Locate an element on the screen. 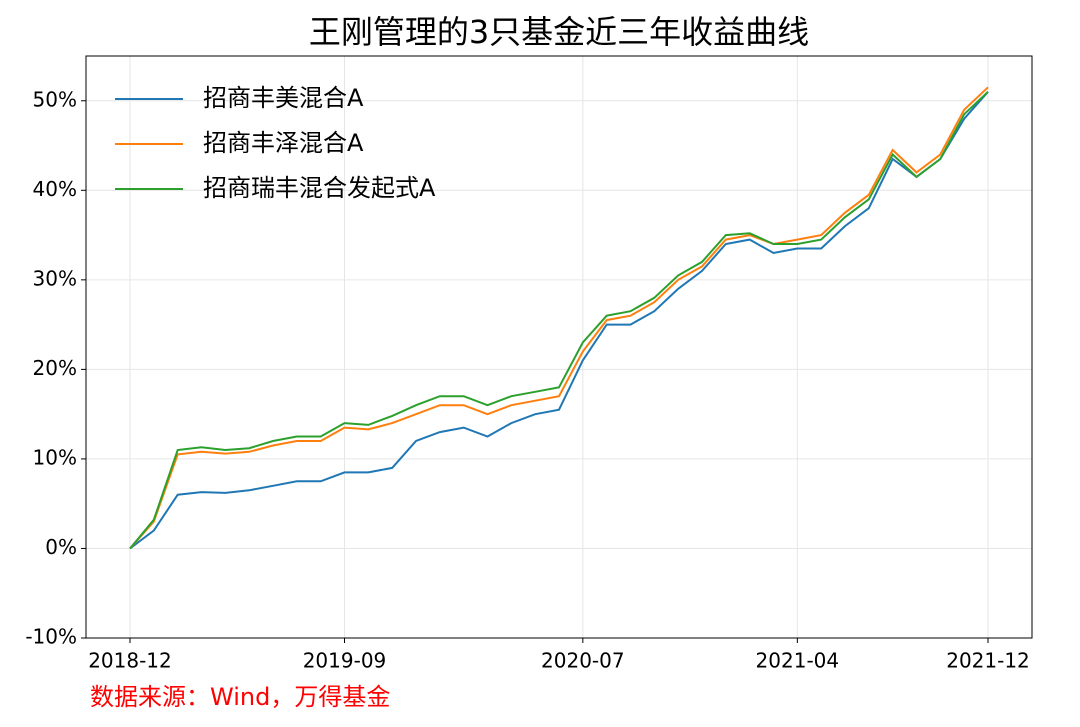 The height and width of the screenshot is (727, 1080). y-tick-label: 10% is located at coordinates (55, 457).